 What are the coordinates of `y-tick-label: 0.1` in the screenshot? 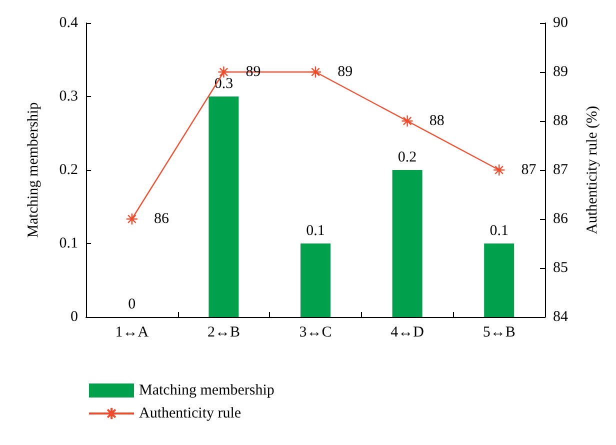 It's located at (68, 244).